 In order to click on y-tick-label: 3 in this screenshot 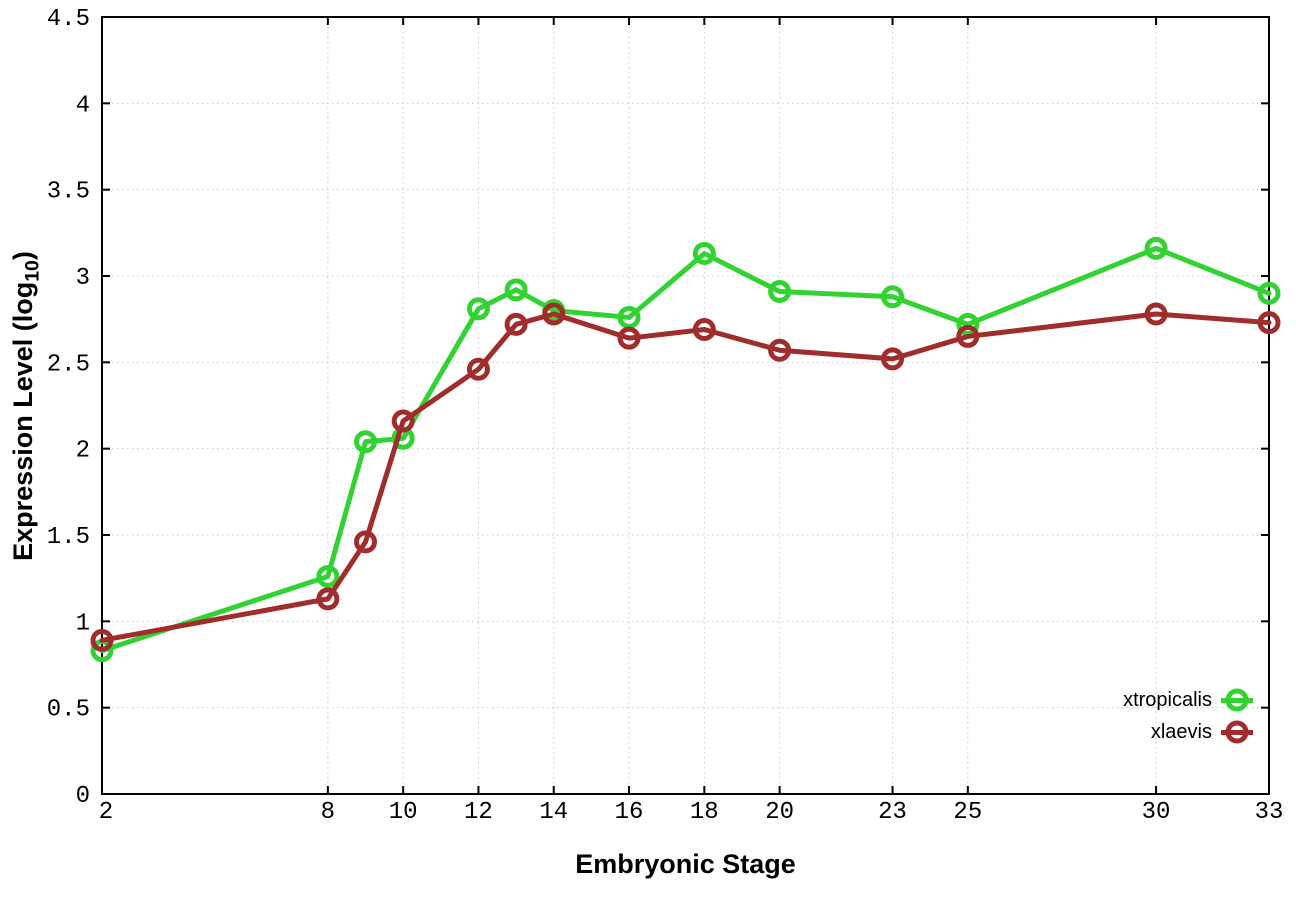, I will do `click(83, 278)`.